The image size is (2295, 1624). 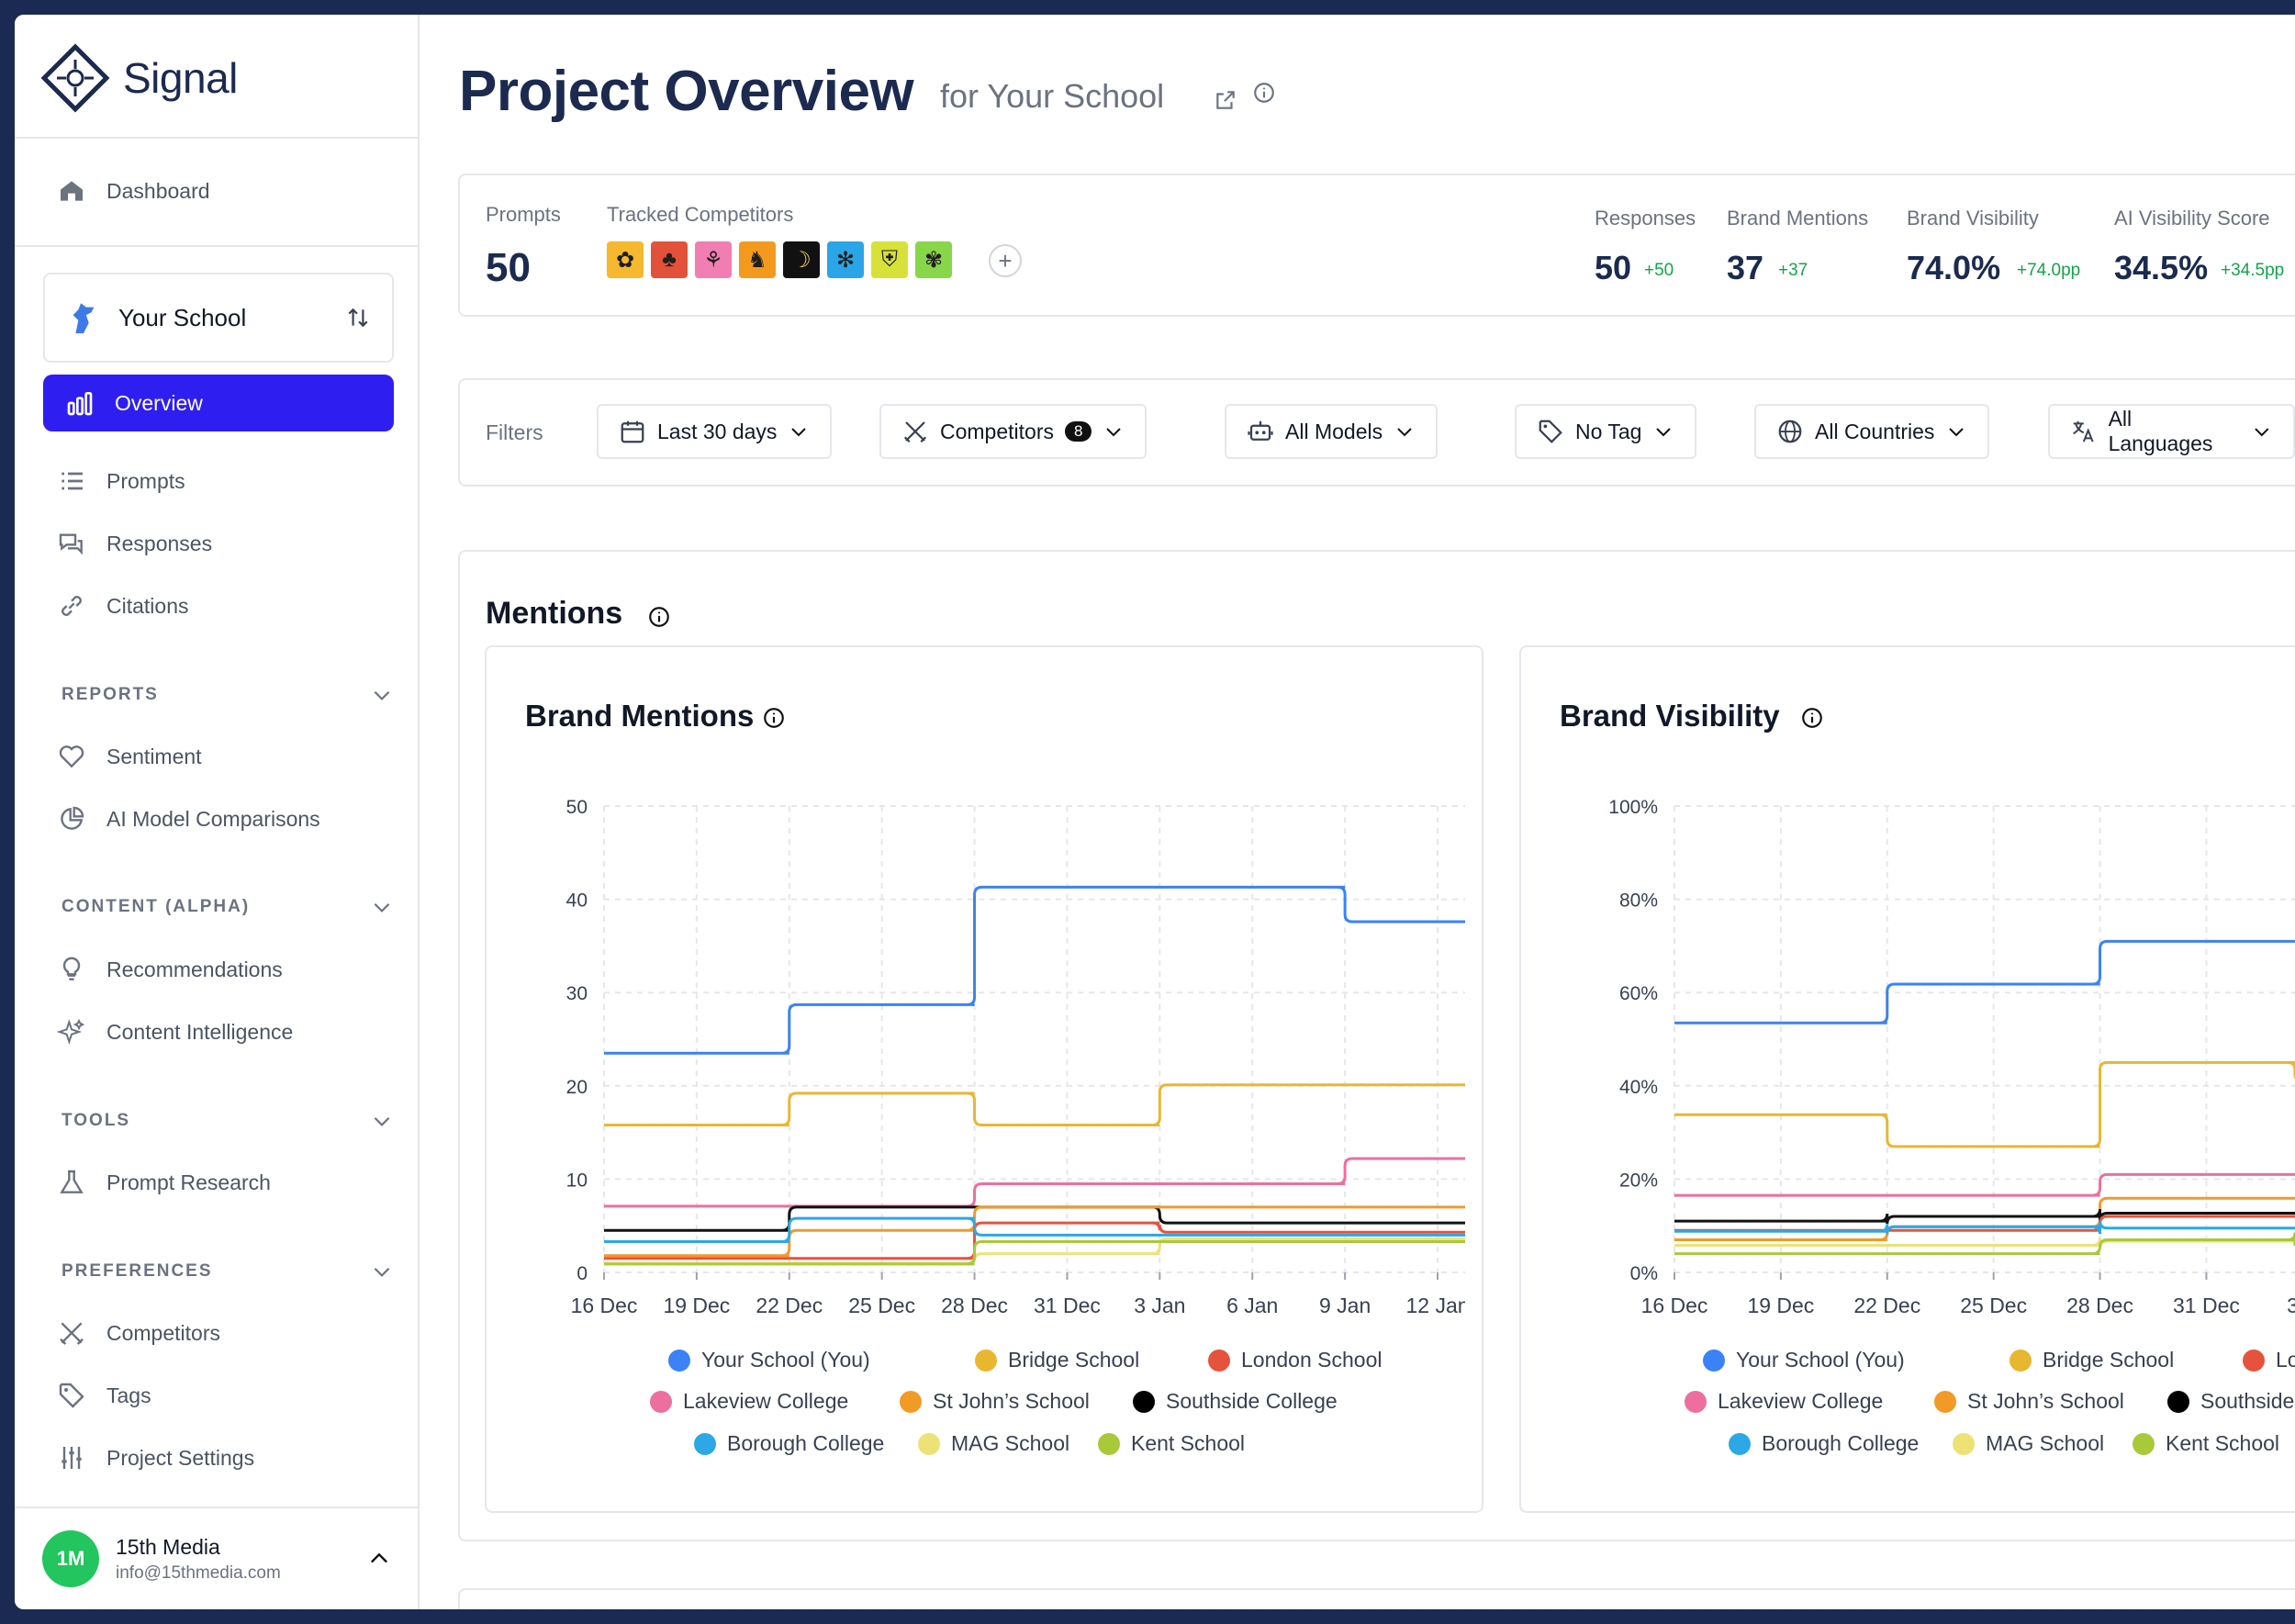 What do you see at coordinates (231, 1182) in the screenshot?
I see `nav-prompt-research: Prompt Research` at bounding box center [231, 1182].